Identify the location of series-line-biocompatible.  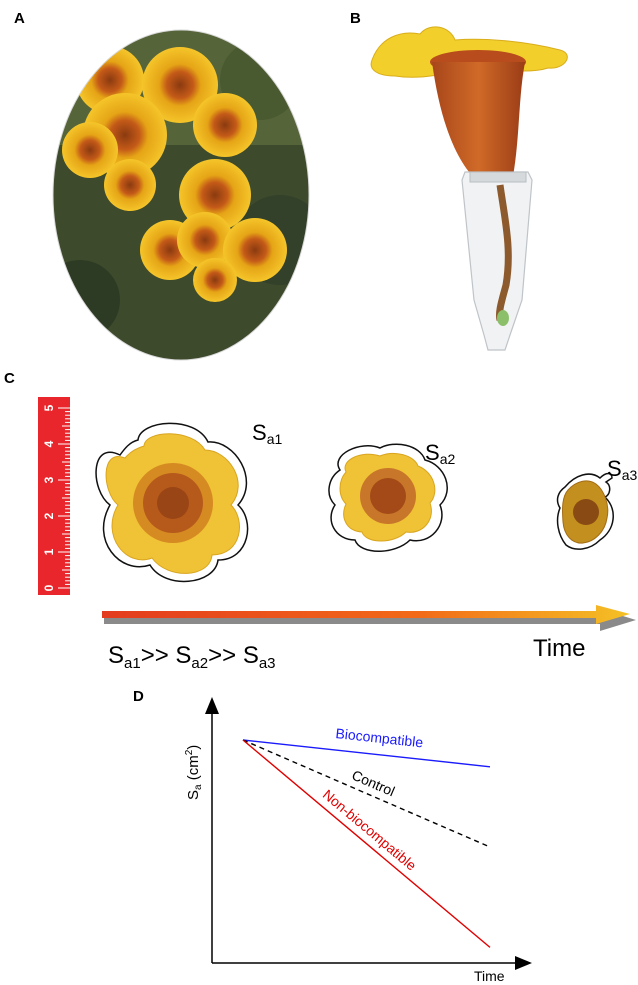
(366, 753).